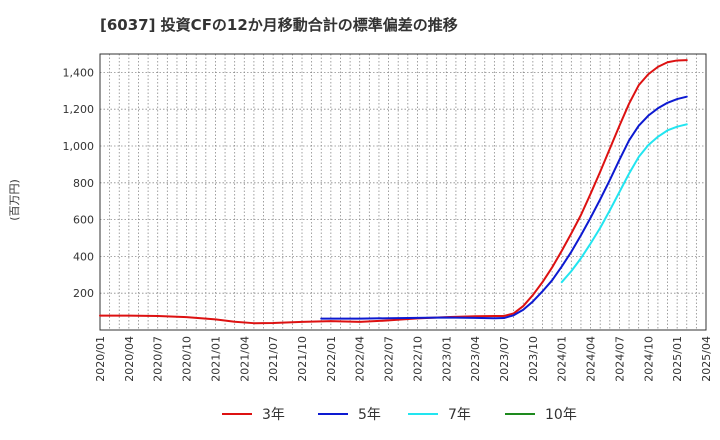  What do you see at coordinates (244, 359) in the screenshot?
I see `x-tick-label: 2021/04` at bounding box center [244, 359].